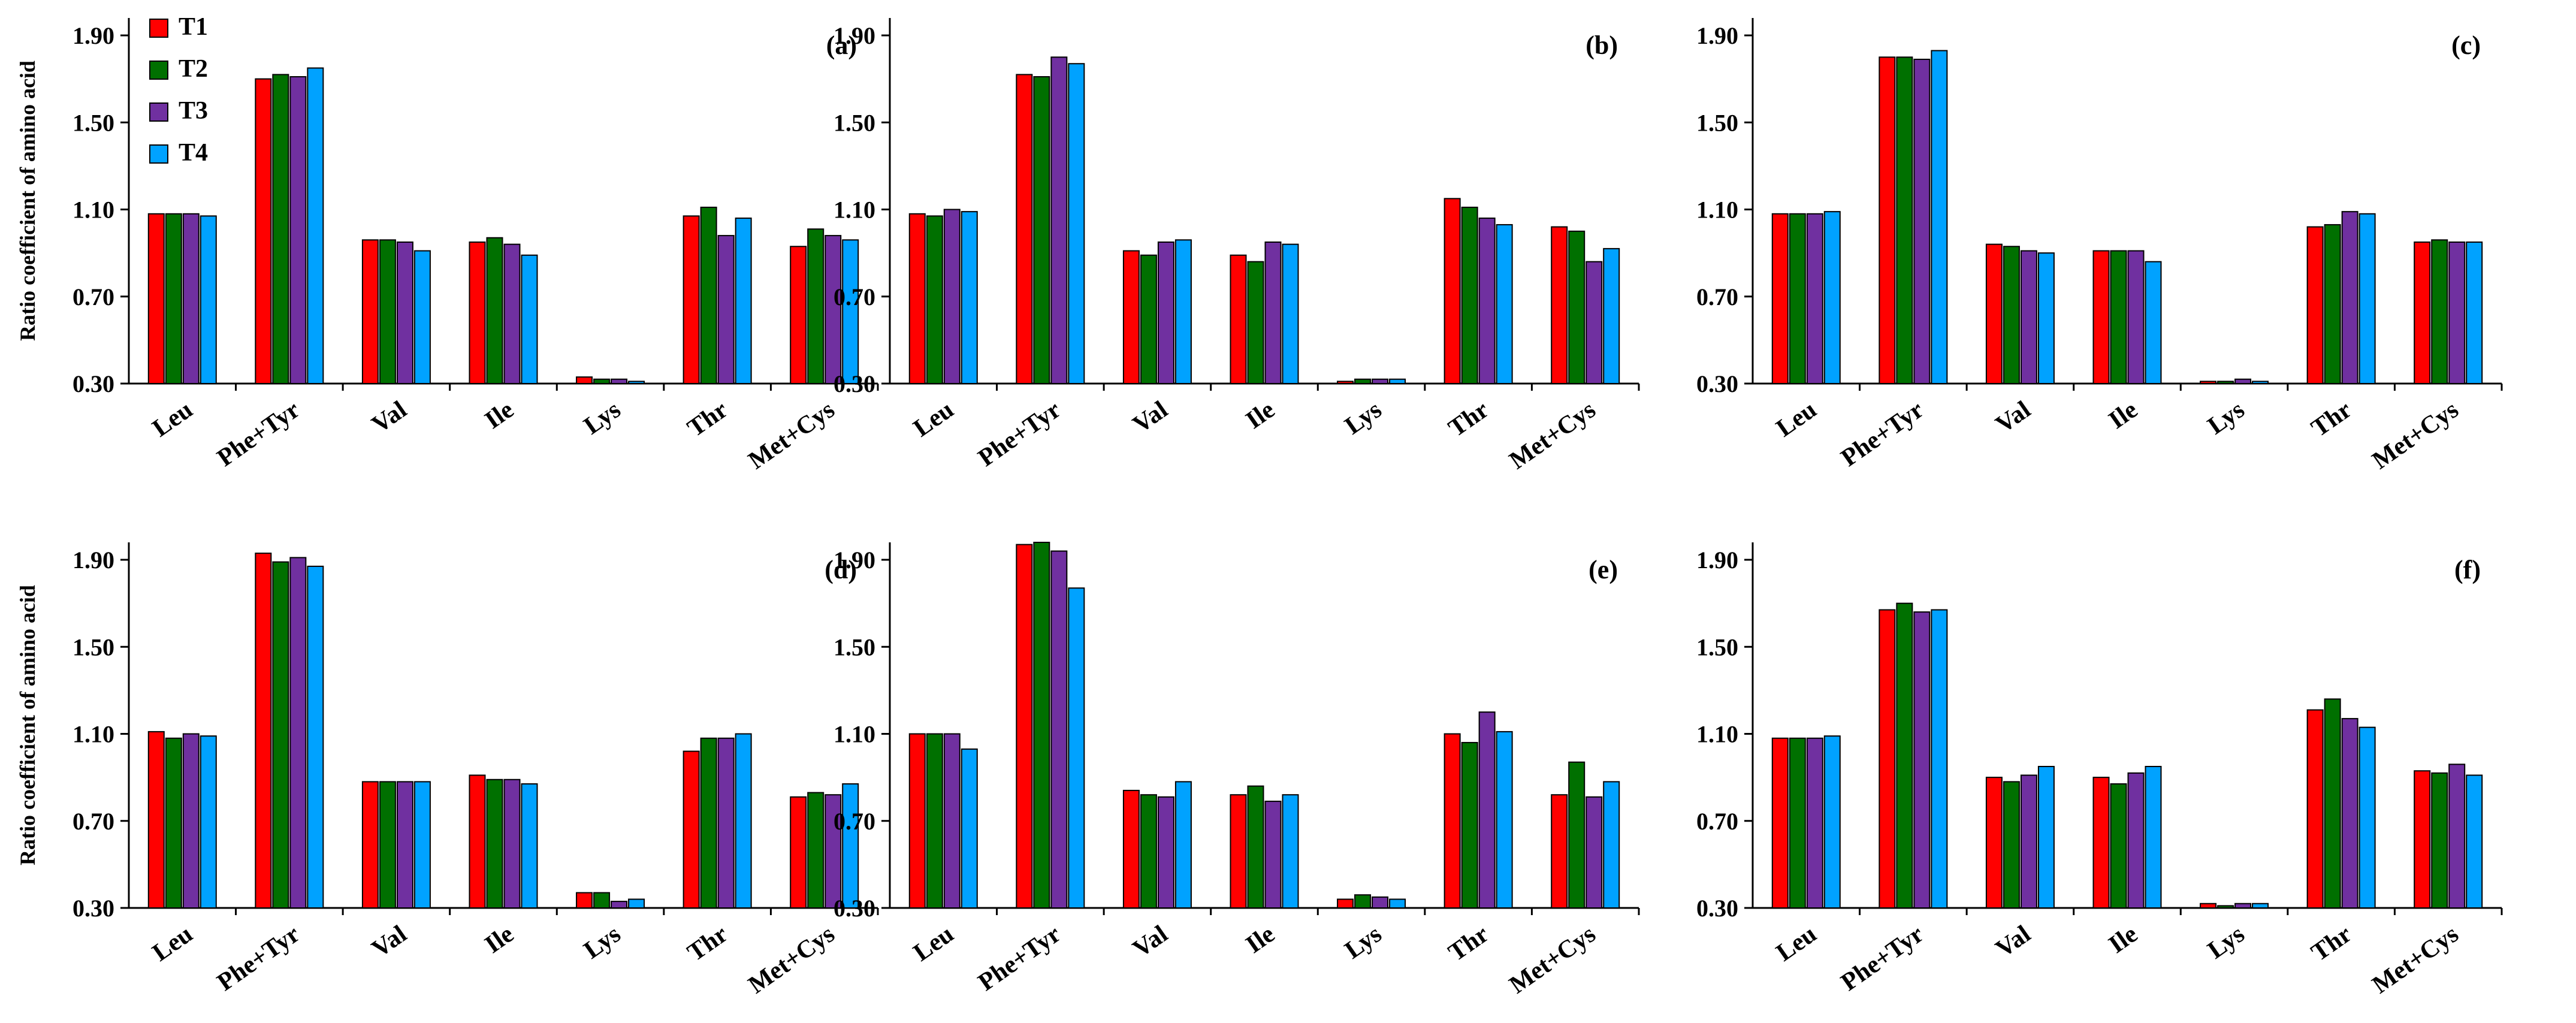 The image size is (2576, 1023). Describe the element at coordinates (1602, 45) in the screenshot. I see `panel-label: (b)` at that location.